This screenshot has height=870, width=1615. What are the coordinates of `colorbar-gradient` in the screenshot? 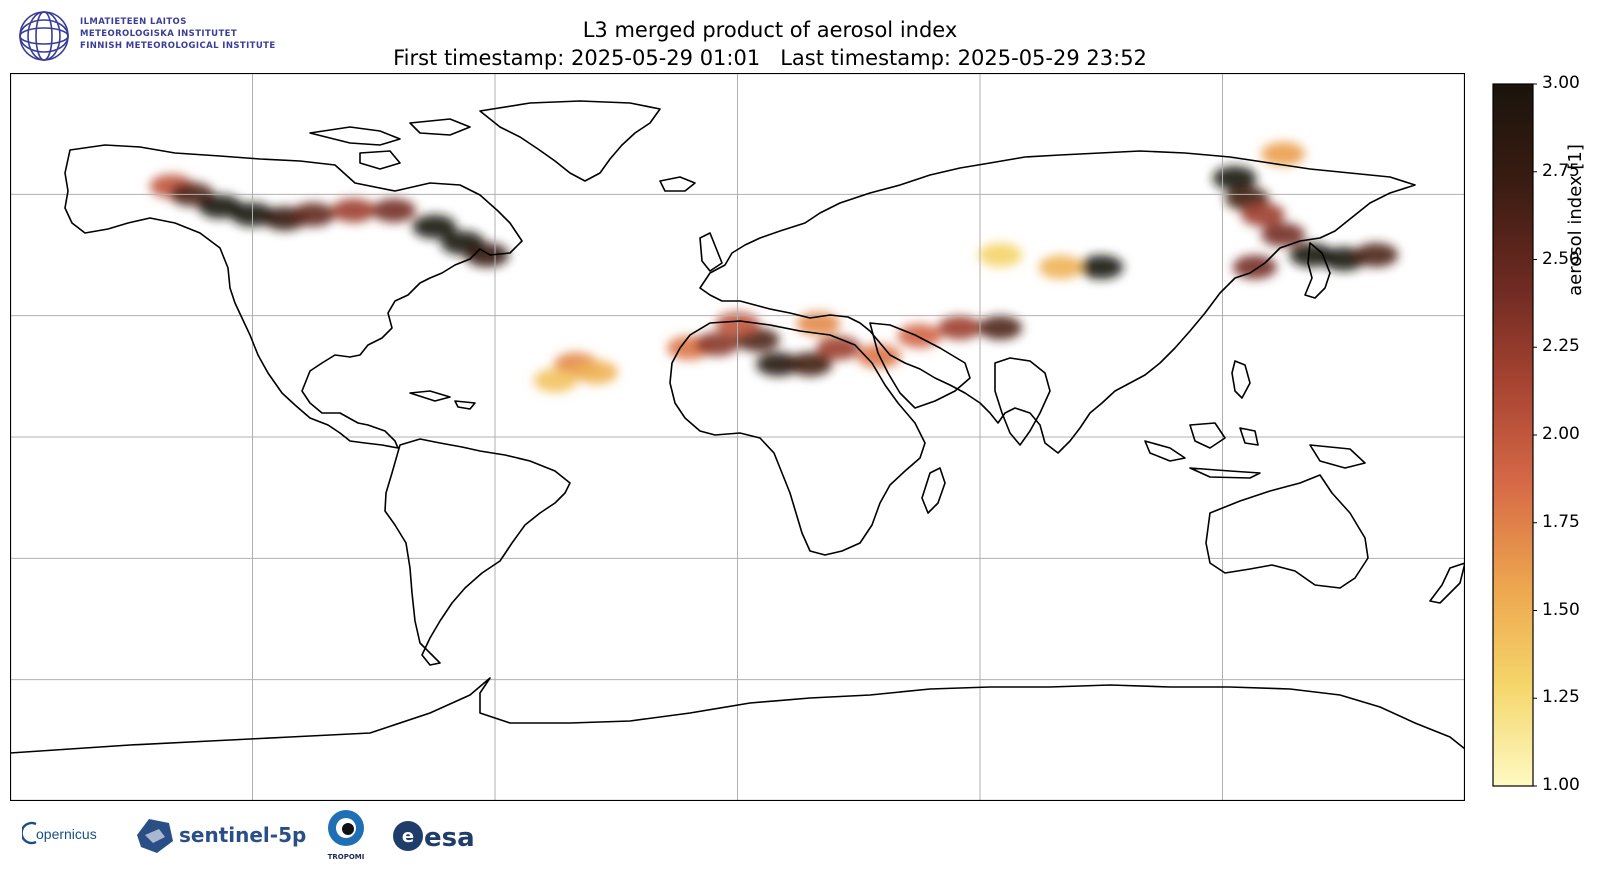 It's located at (1513, 435).